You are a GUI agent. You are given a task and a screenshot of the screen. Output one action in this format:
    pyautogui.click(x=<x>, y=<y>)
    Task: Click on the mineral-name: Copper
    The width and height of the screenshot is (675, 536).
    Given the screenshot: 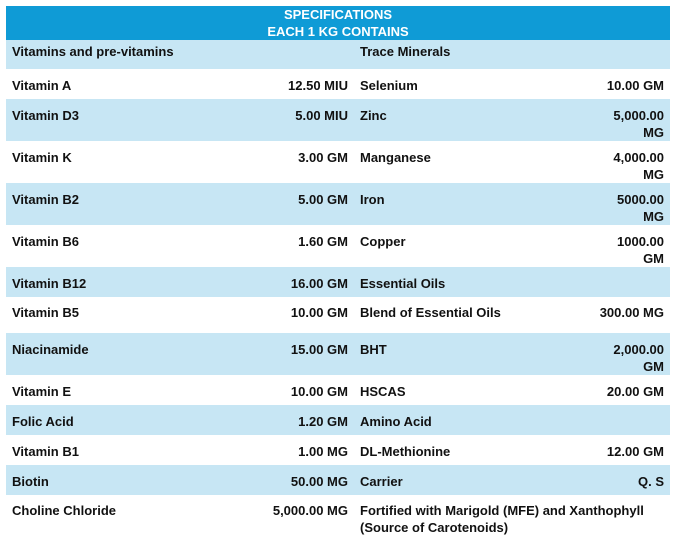 What is the action you would take?
    pyautogui.click(x=472, y=246)
    